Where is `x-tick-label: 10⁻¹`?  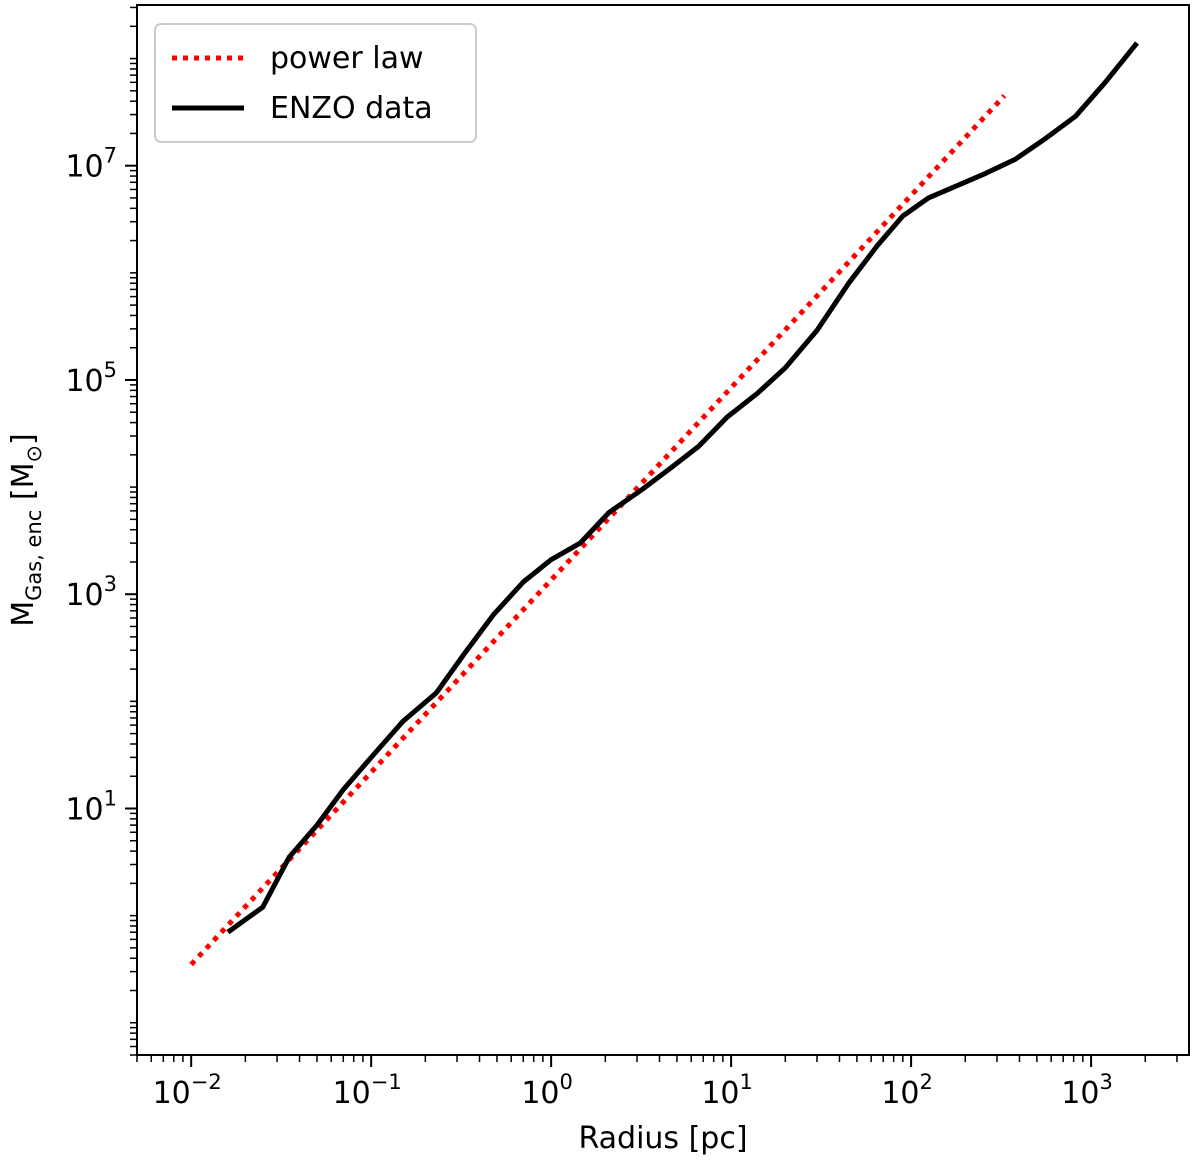
x-tick-label: 10⁻¹ is located at coordinates (367, 1090).